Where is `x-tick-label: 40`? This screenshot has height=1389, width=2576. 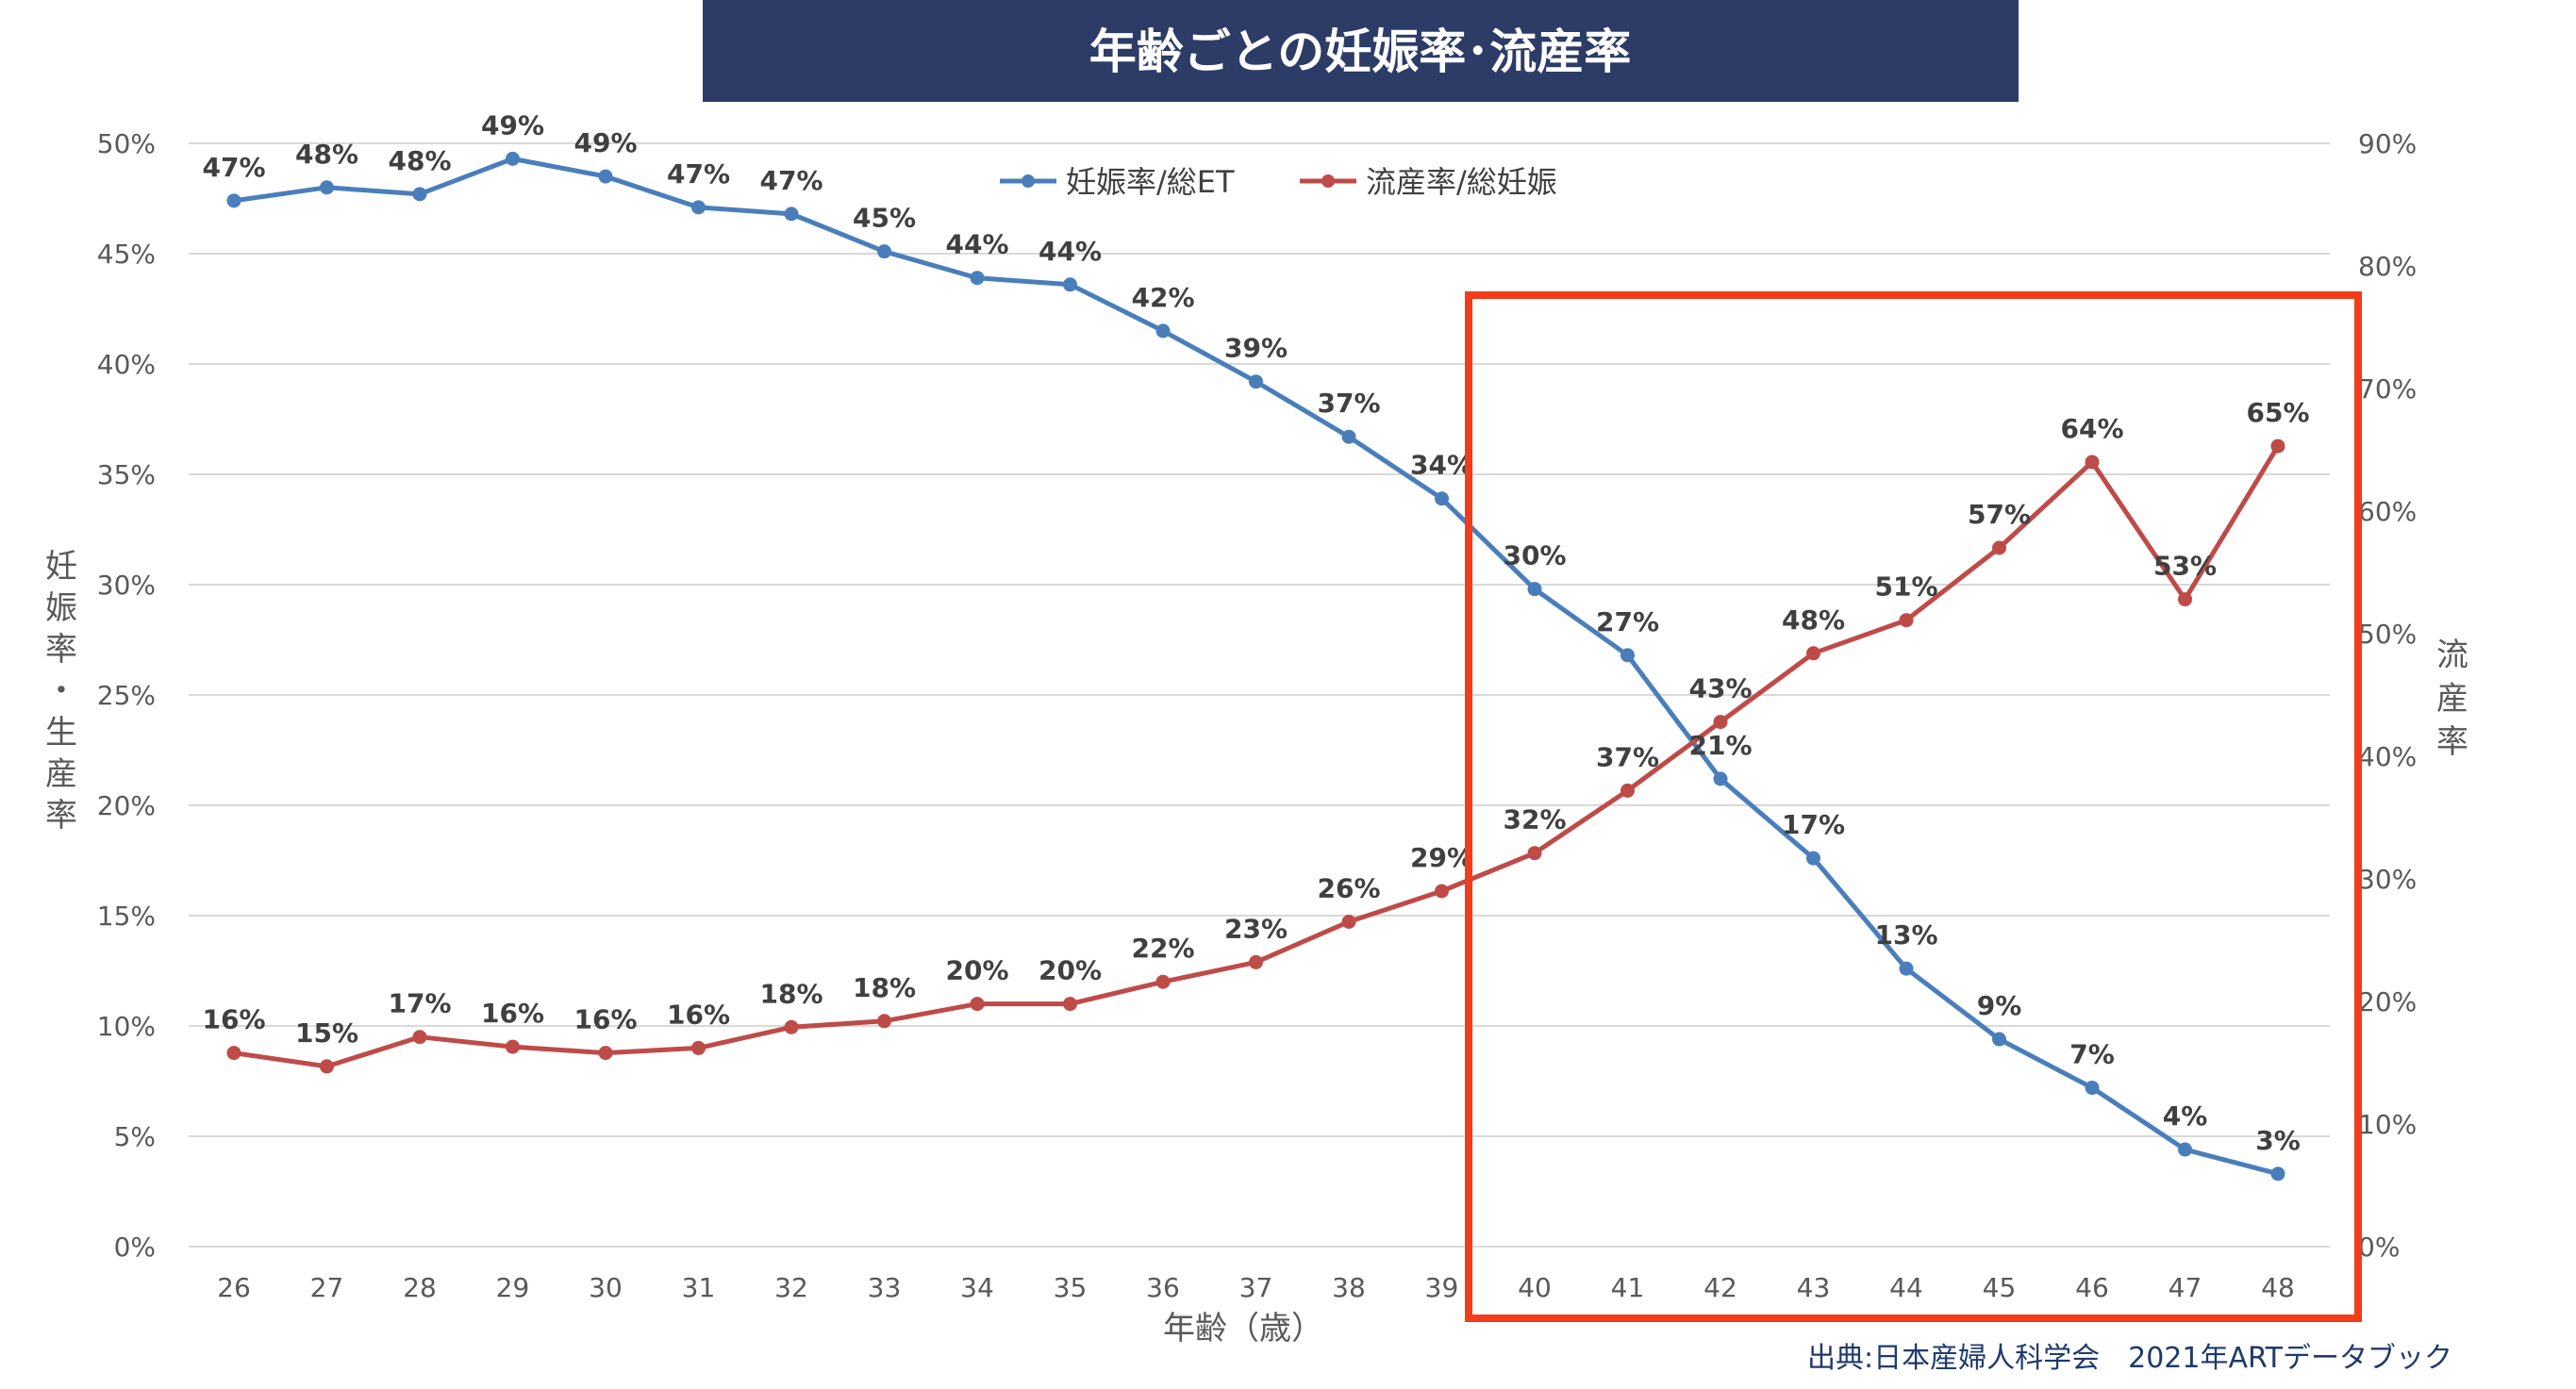
x-tick-label: 40 is located at coordinates (1535, 1287).